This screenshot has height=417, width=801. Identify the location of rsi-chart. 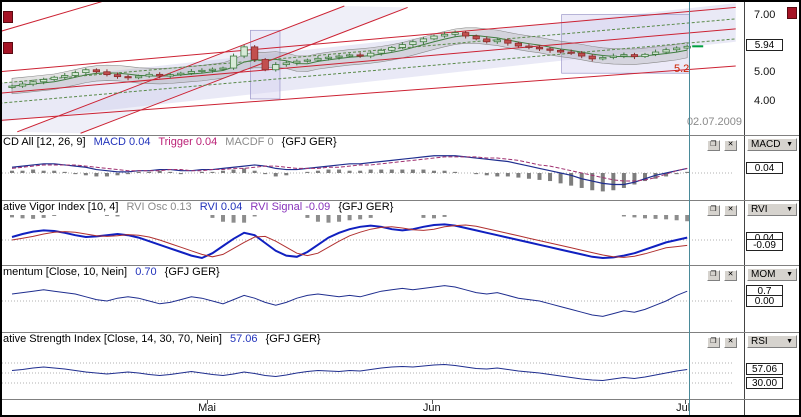
(373, 372).